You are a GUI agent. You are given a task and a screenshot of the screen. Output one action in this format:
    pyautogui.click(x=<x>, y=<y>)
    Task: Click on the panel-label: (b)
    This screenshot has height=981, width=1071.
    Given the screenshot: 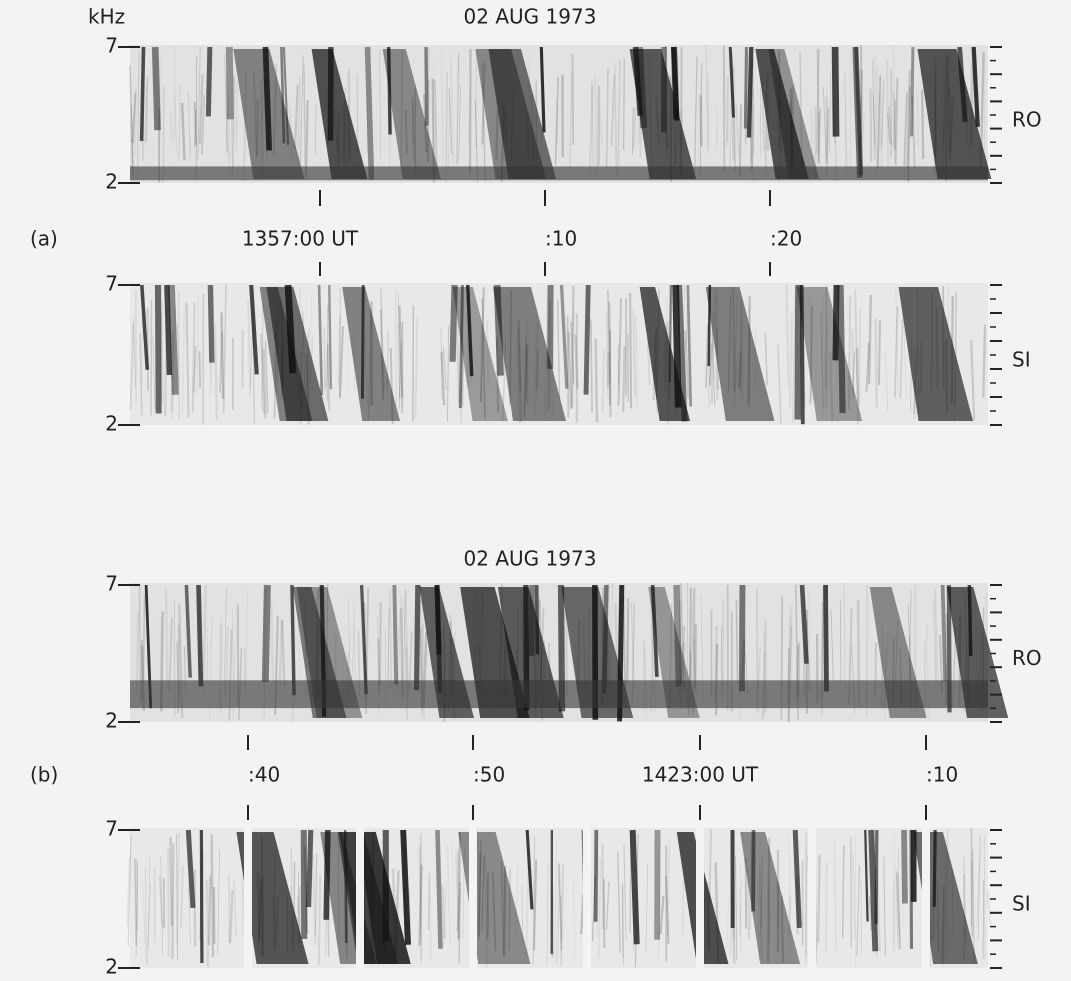 What is the action you would take?
    pyautogui.click(x=44, y=775)
    